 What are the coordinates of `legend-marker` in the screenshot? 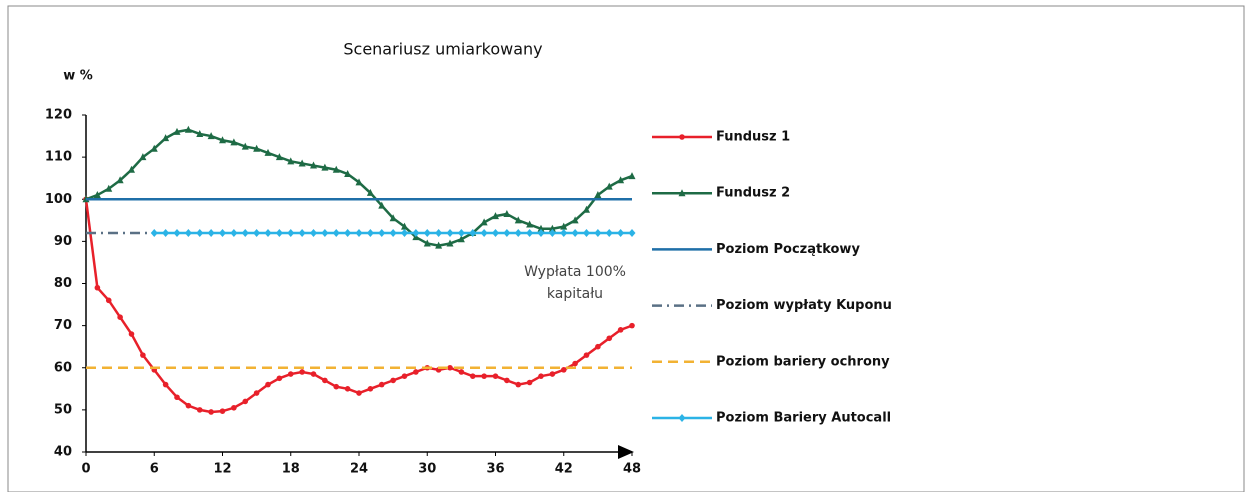 It's located at (682, 193).